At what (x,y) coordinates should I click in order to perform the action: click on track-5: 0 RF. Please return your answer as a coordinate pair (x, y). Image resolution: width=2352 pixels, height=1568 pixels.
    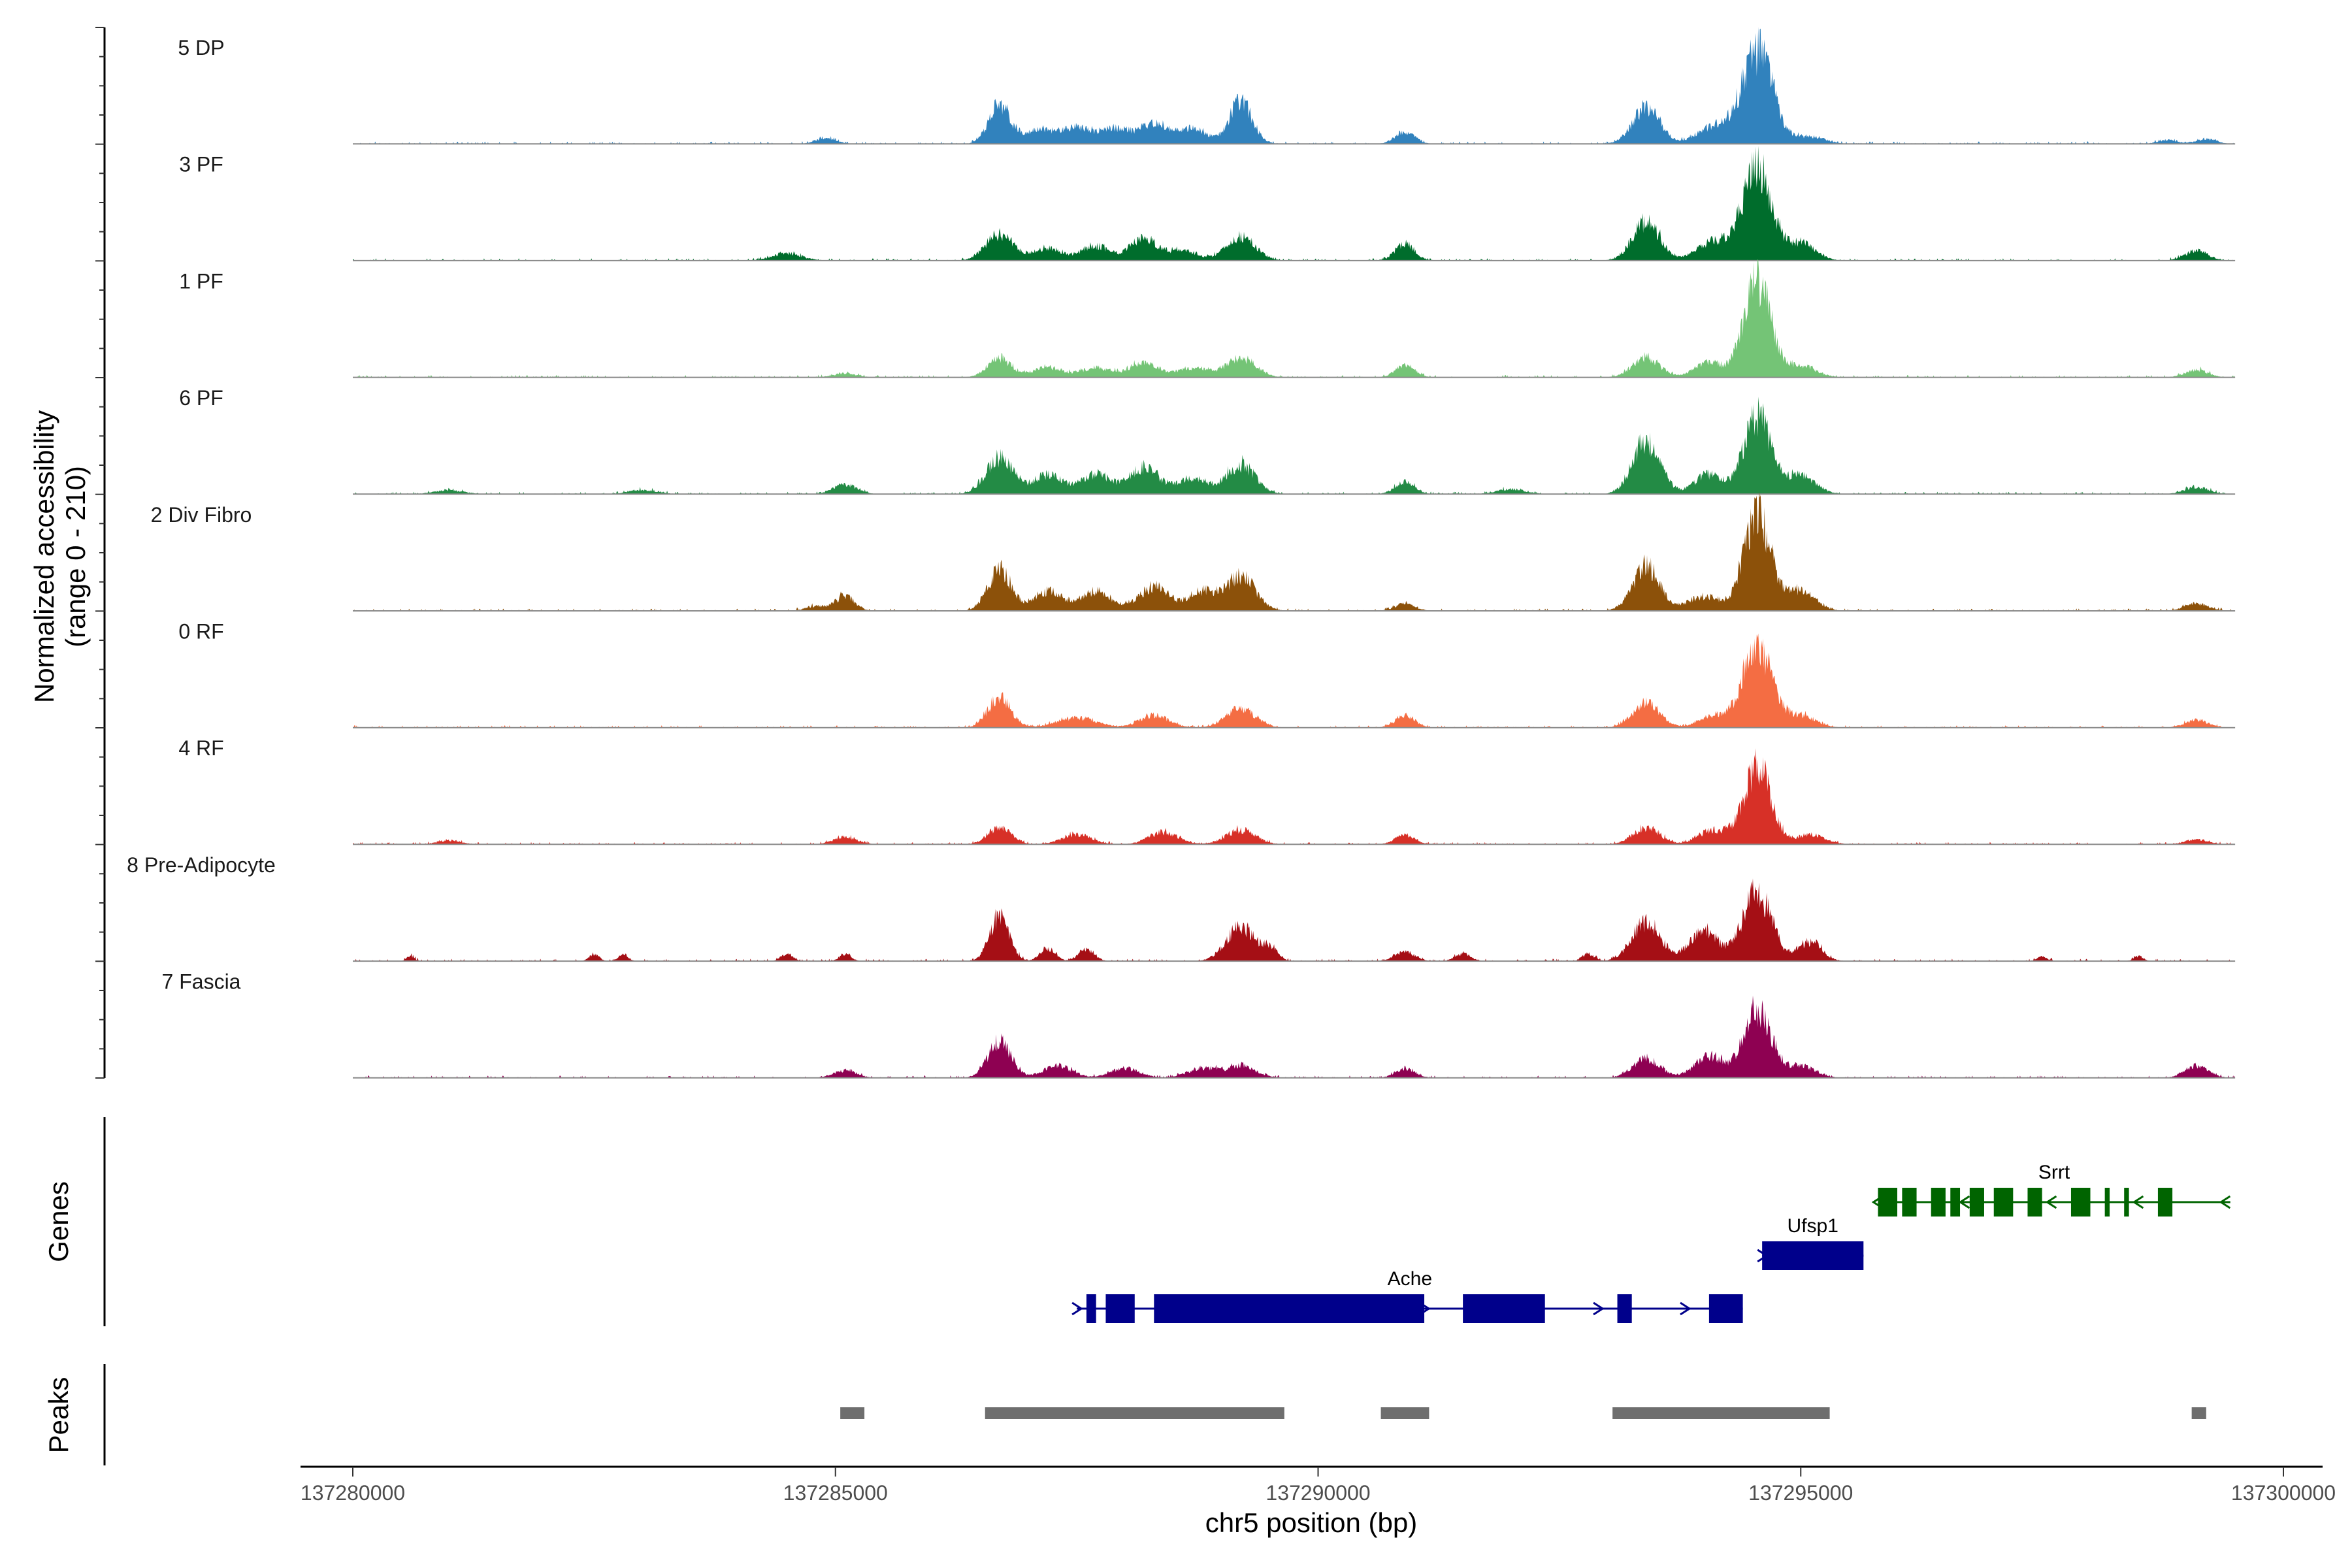
    Looking at the image, I should click on (1207, 674).